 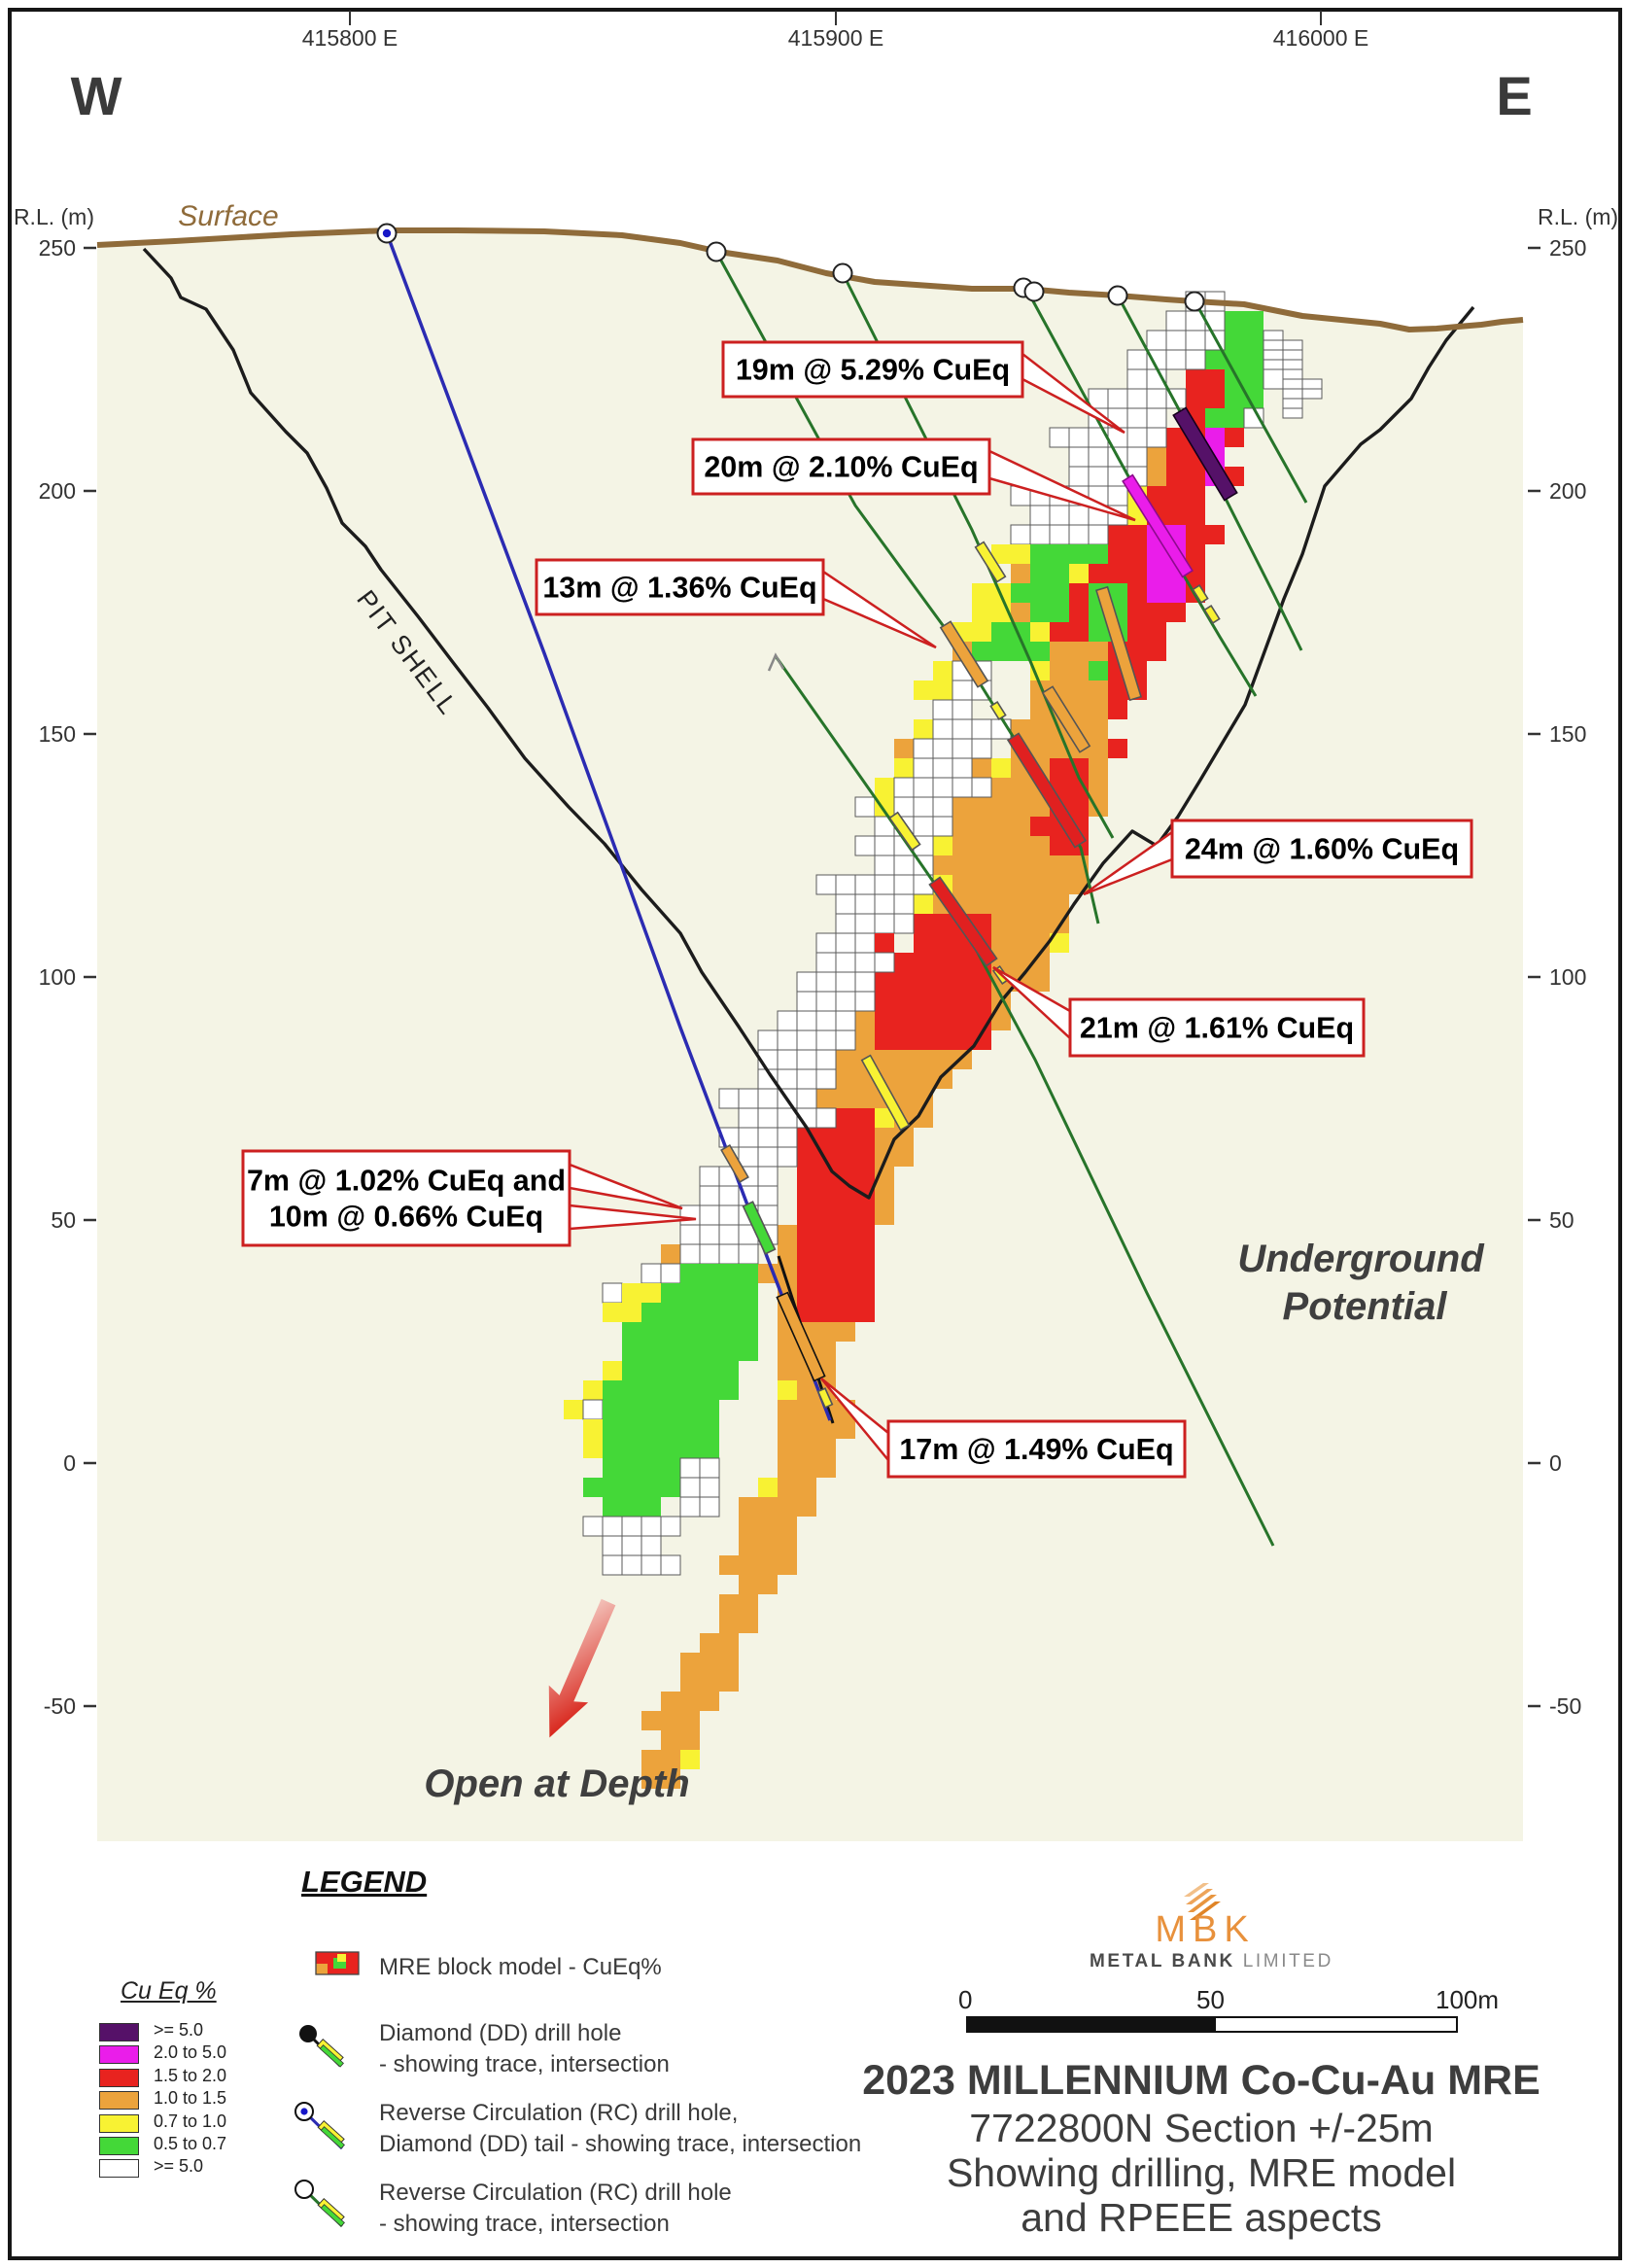 I want to click on svg-text: W, so click(x=96, y=96).